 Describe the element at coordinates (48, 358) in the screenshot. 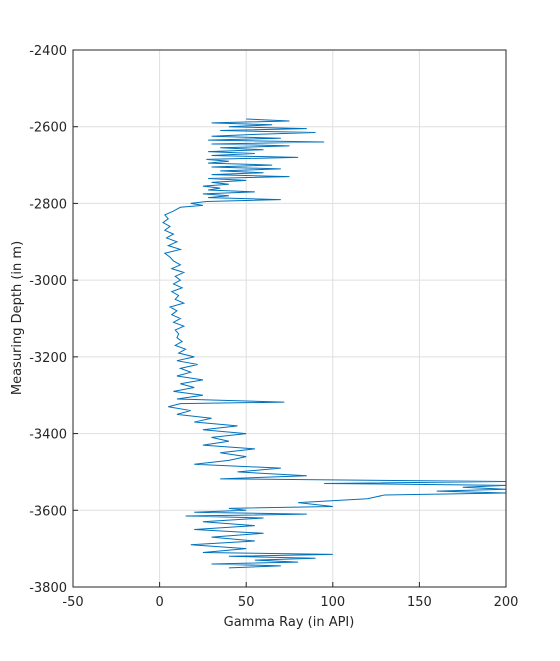

I see `y-tick-label: -3200` at that location.